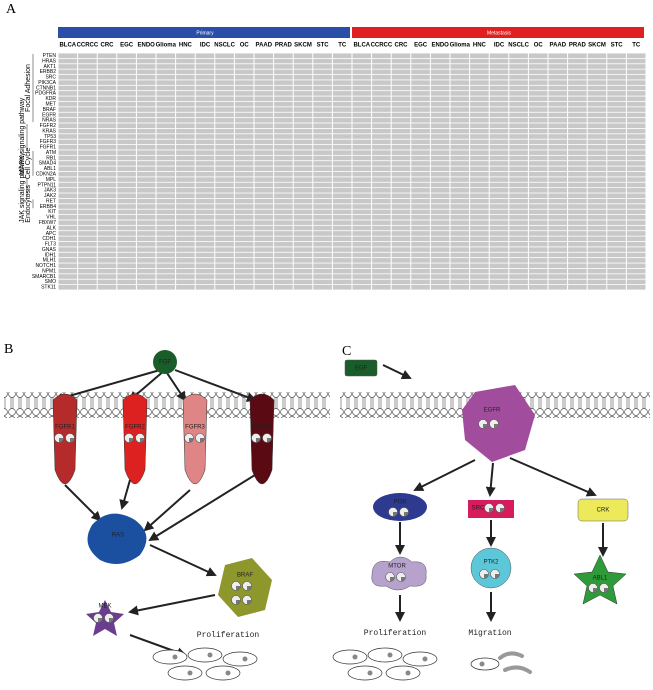  Describe the element at coordinates (52, 228) in the screenshot. I see `gene-label: ALK` at that location.